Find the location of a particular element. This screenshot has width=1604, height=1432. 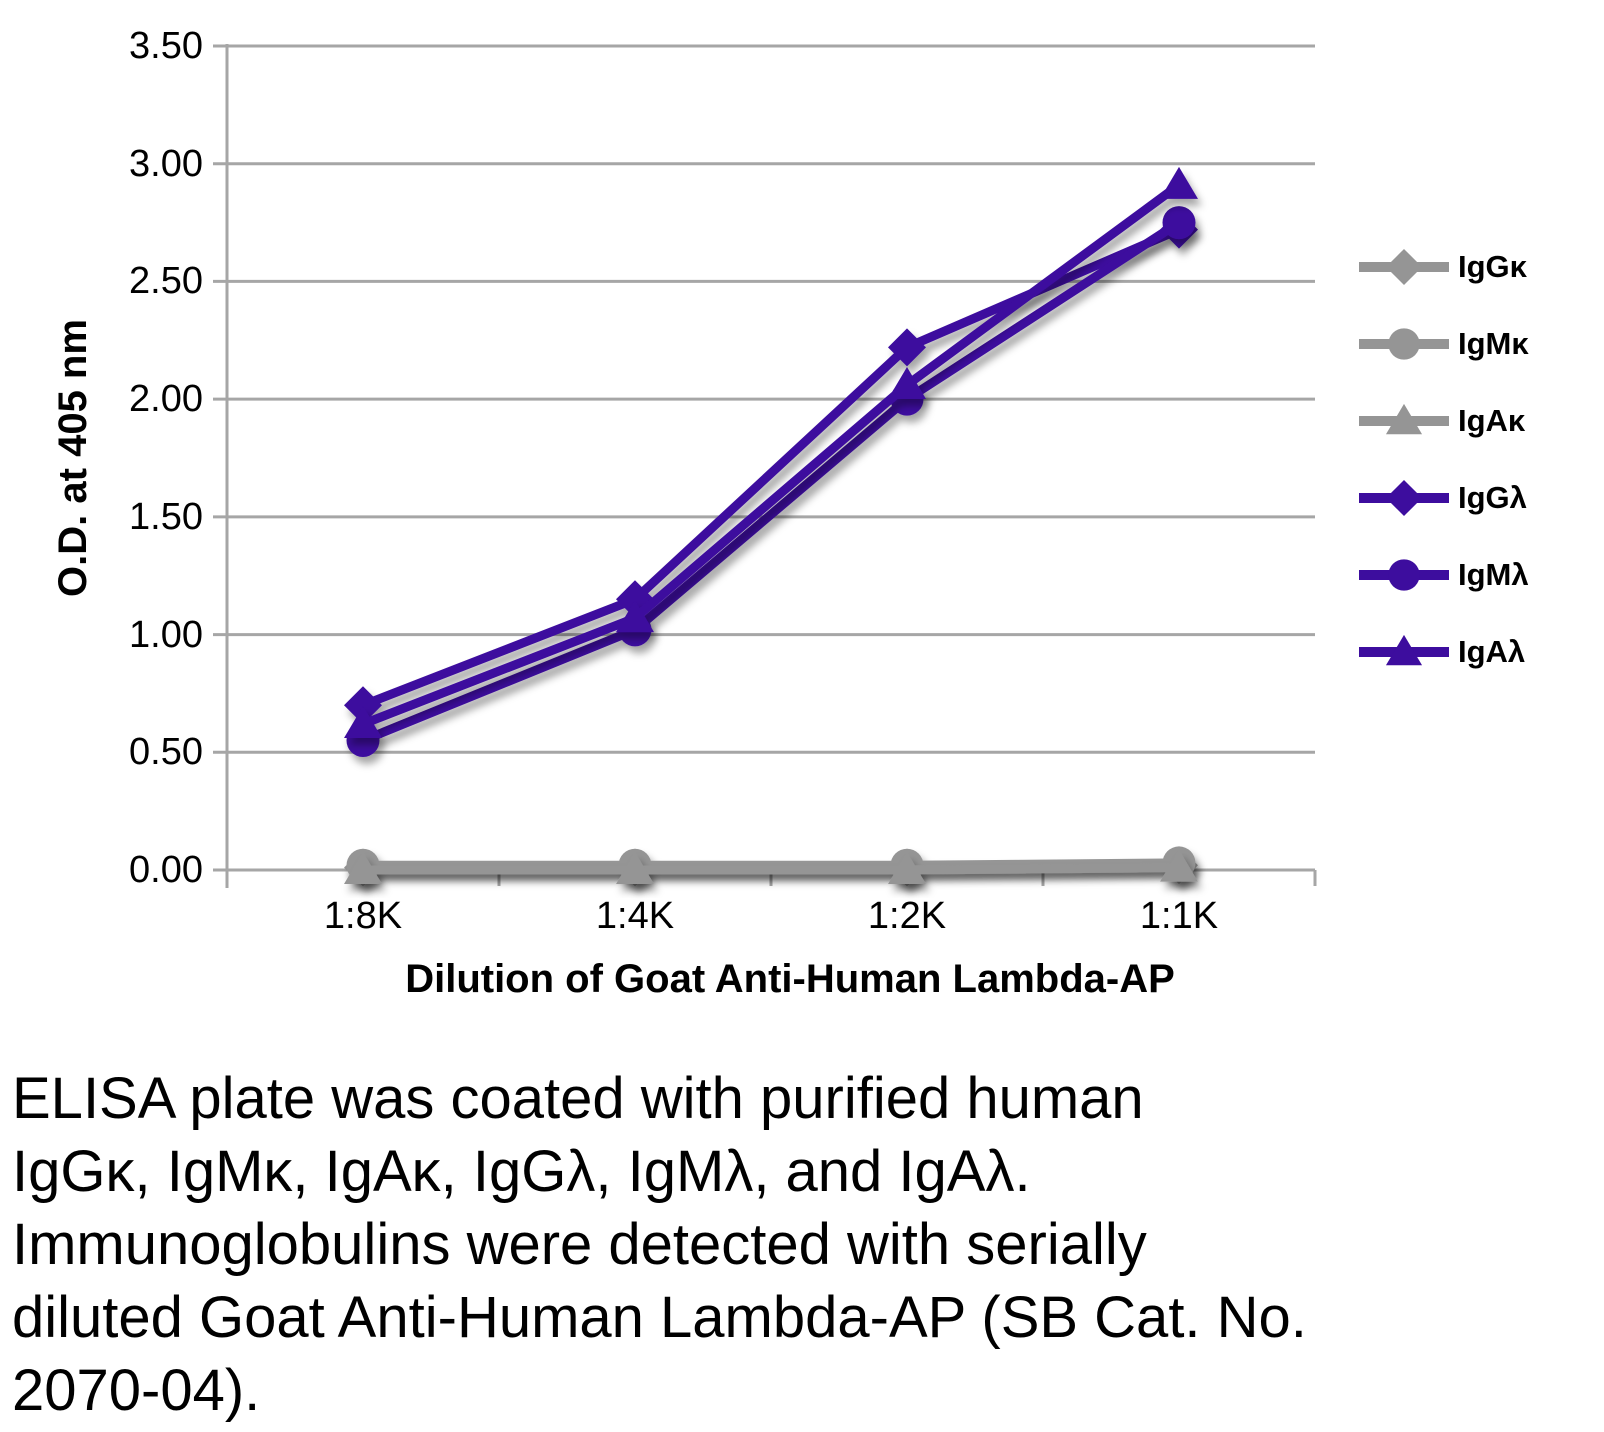

legend: IgGκ IgMκ IgAκ IgGλ IgMλ IgAλ is located at coordinates (1442, 478).